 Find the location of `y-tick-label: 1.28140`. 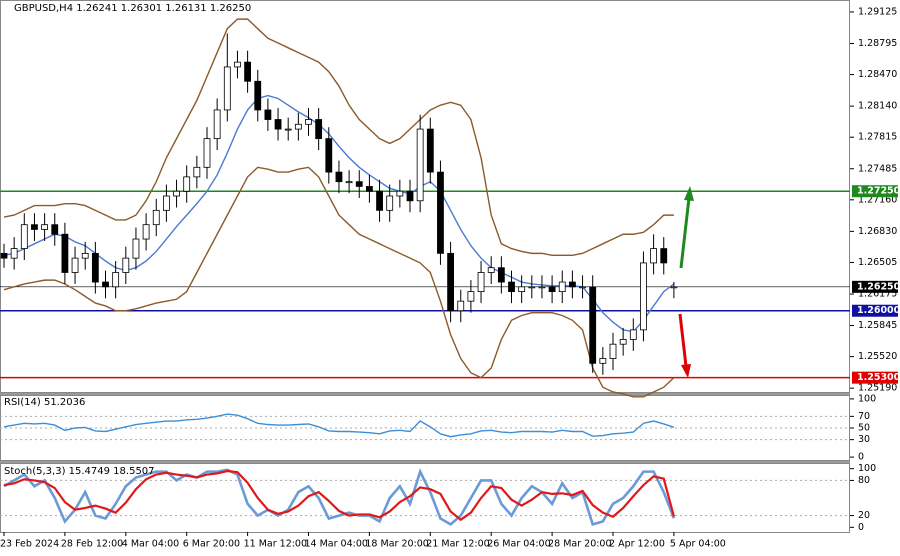

y-tick-label: 1.28140 is located at coordinates (877, 106).